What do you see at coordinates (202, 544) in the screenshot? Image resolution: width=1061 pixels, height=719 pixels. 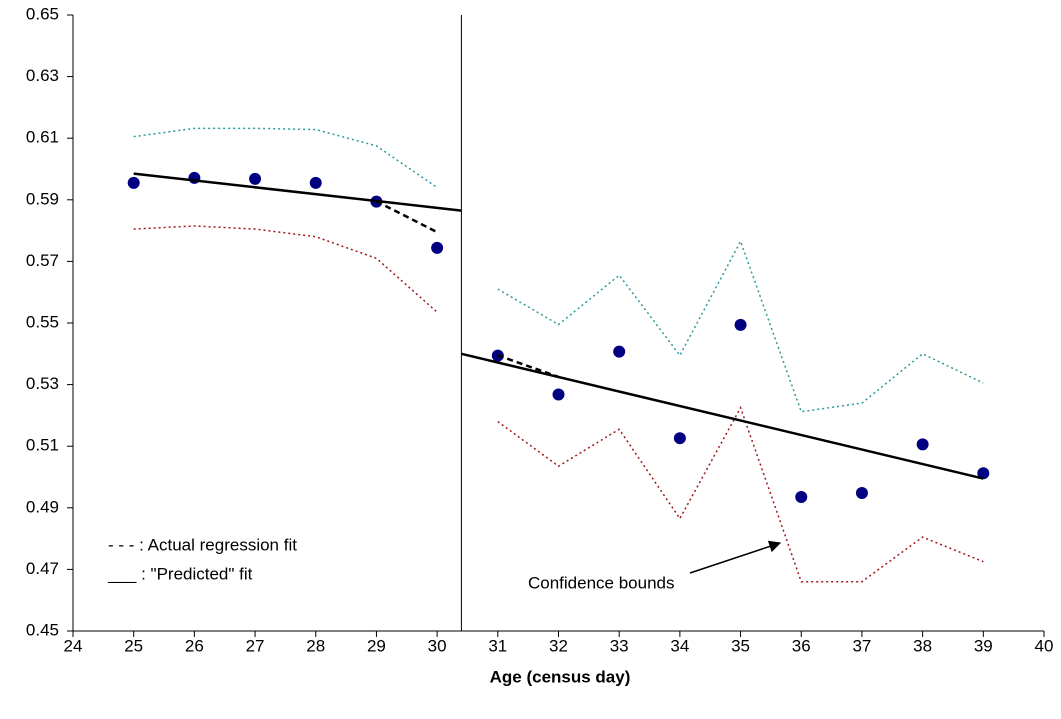 I see `legend-text: - - - : Actual regression fit` at bounding box center [202, 544].